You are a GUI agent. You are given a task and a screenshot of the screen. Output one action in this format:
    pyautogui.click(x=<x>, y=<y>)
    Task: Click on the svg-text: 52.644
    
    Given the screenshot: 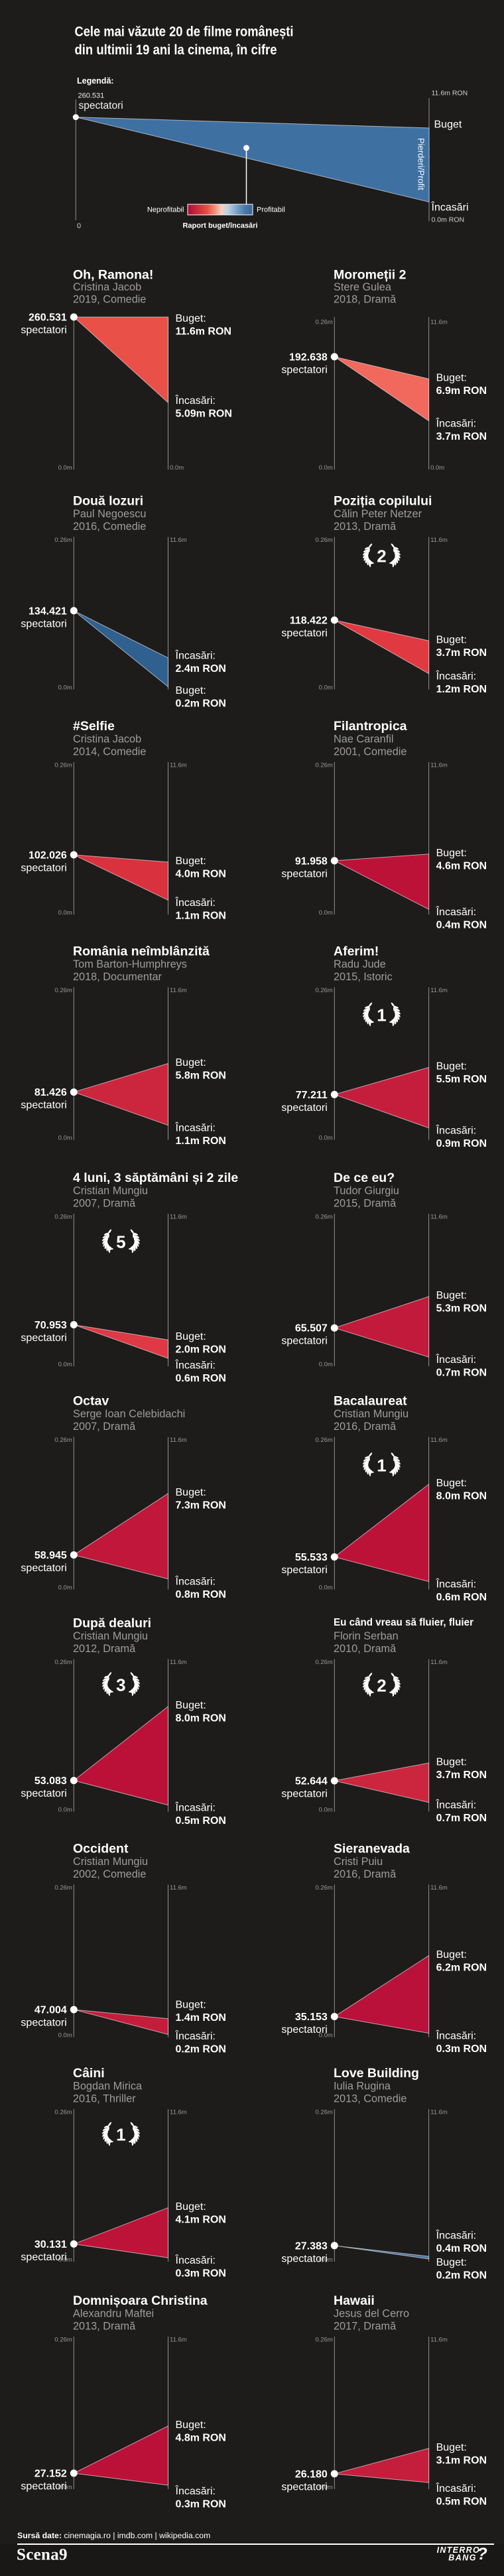 What is the action you would take?
    pyautogui.click(x=311, y=1782)
    